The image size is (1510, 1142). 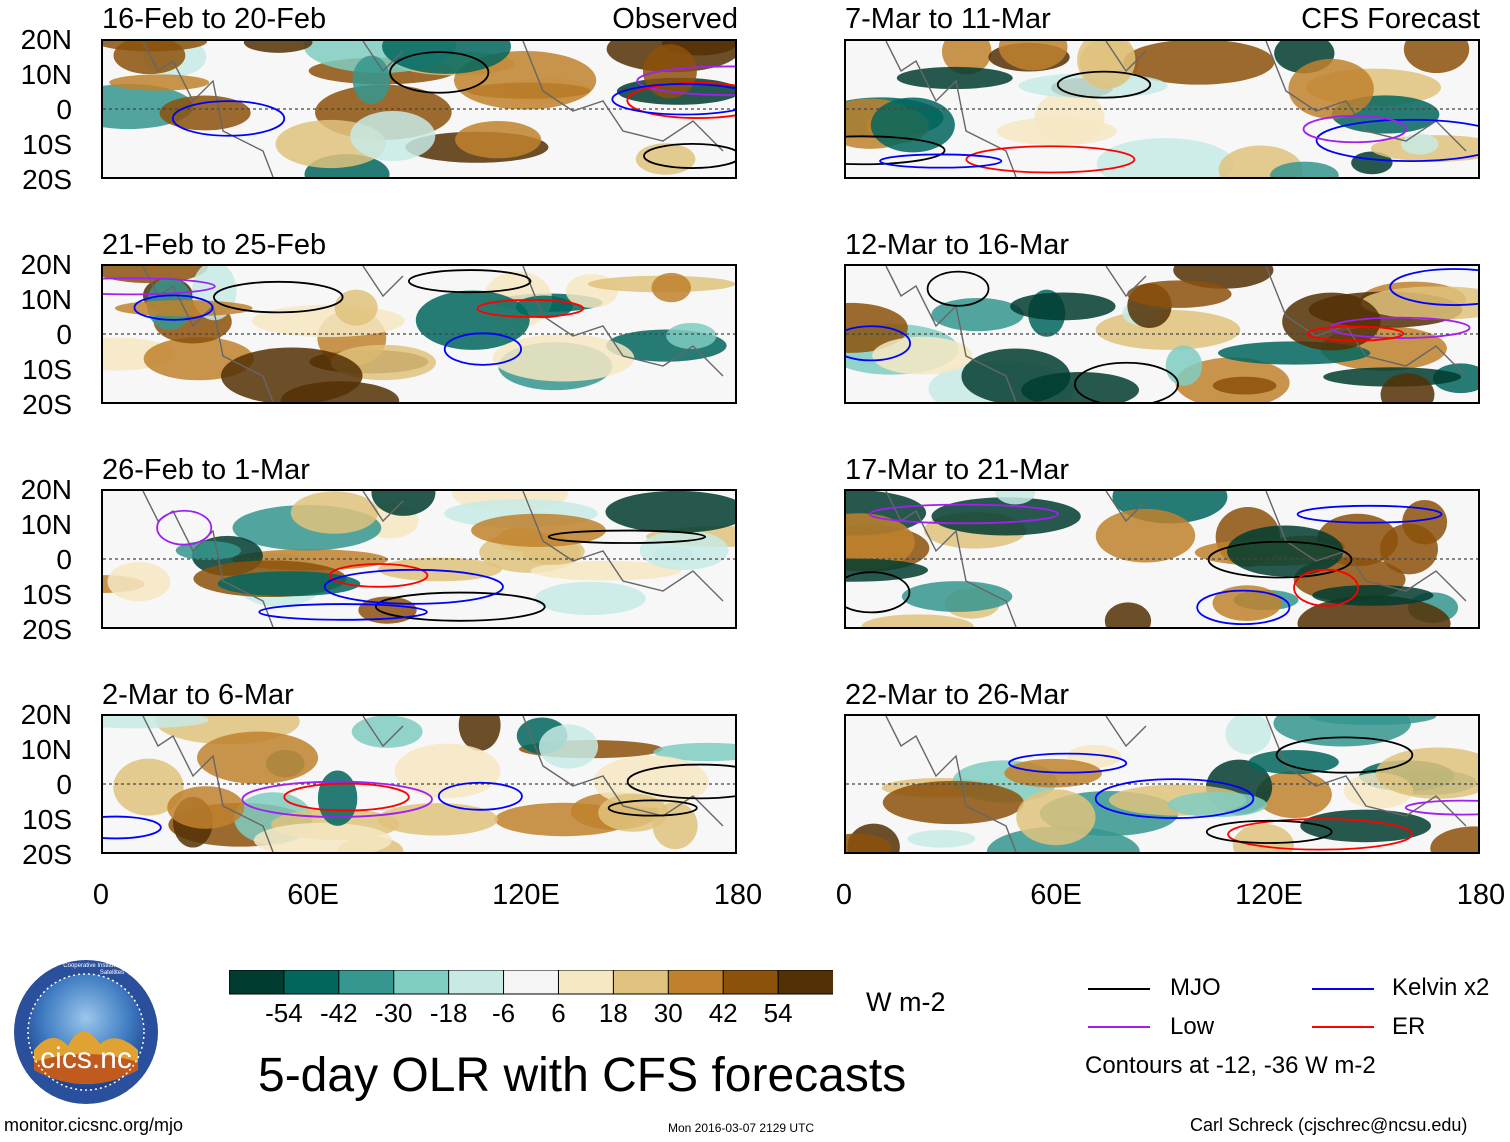 What do you see at coordinates (433, 109) in the screenshot?
I see `coastline` at bounding box center [433, 109].